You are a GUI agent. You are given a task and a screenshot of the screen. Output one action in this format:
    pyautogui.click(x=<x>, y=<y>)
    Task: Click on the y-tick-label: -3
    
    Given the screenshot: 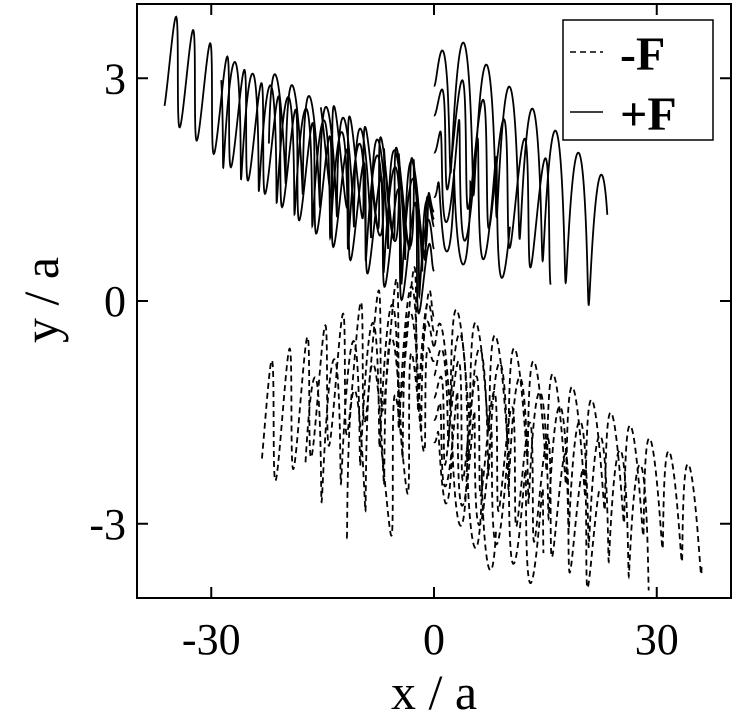 What is the action you would take?
    pyautogui.click(x=107, y=524)
    